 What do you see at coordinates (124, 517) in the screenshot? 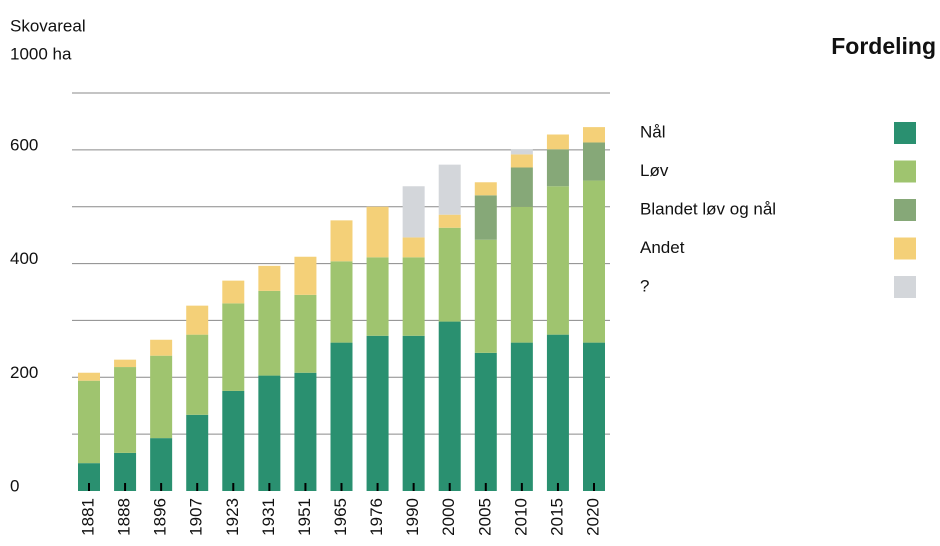
I see `x-tick-label: 1888` at bounding box center [124, 517].